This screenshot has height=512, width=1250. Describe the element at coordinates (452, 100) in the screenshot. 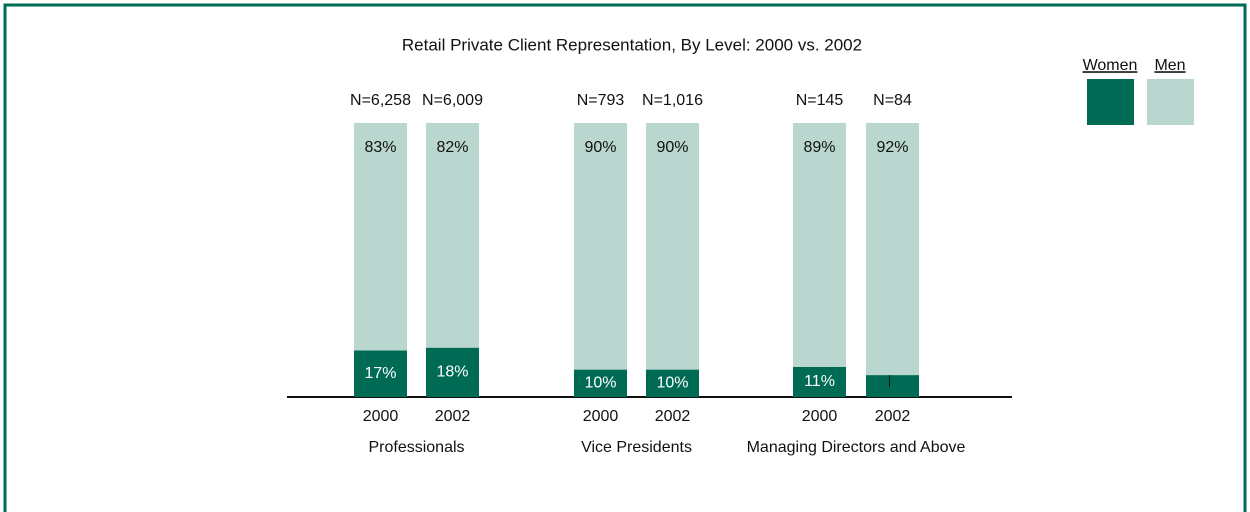

I see `n-label: N=6,009` at that location.